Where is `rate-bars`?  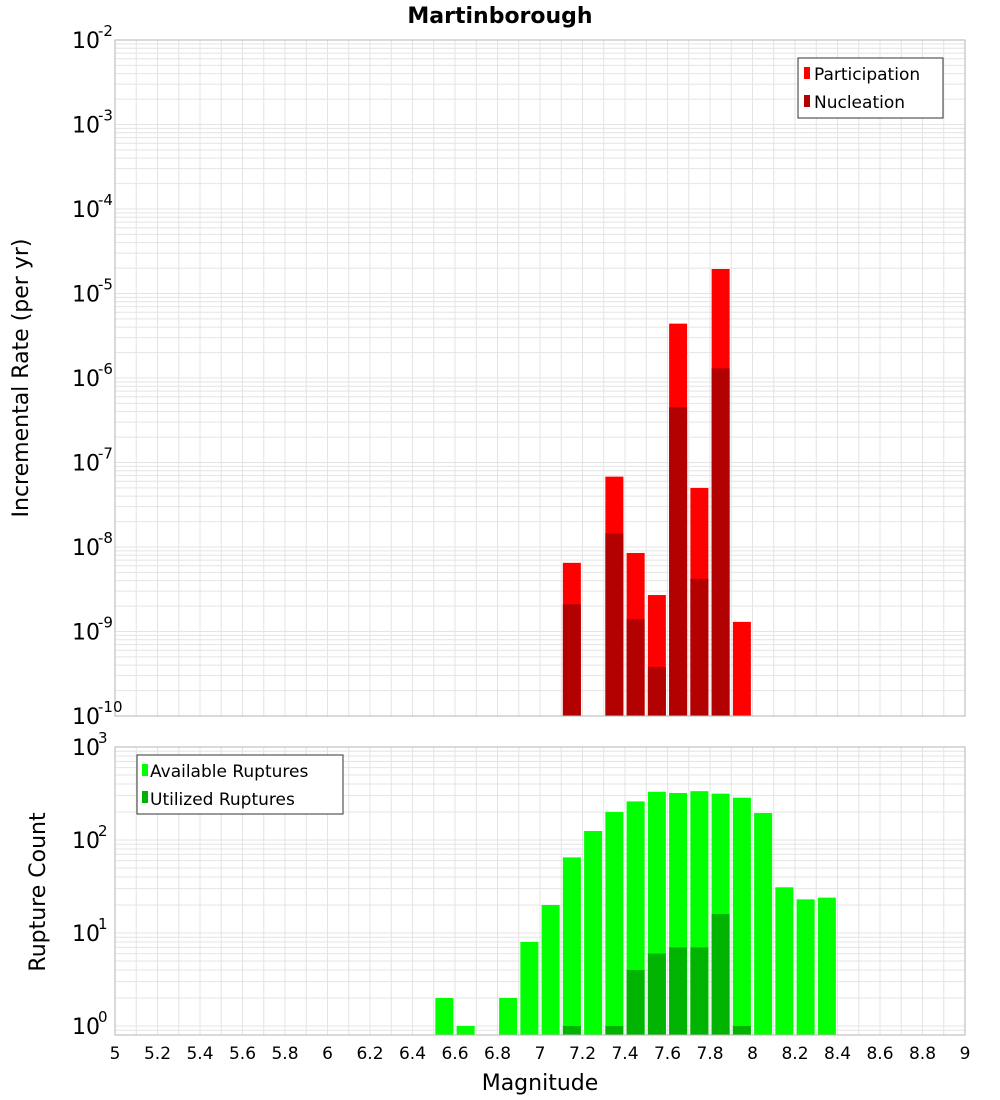
rate-bars is located at coordinates (656, 492).